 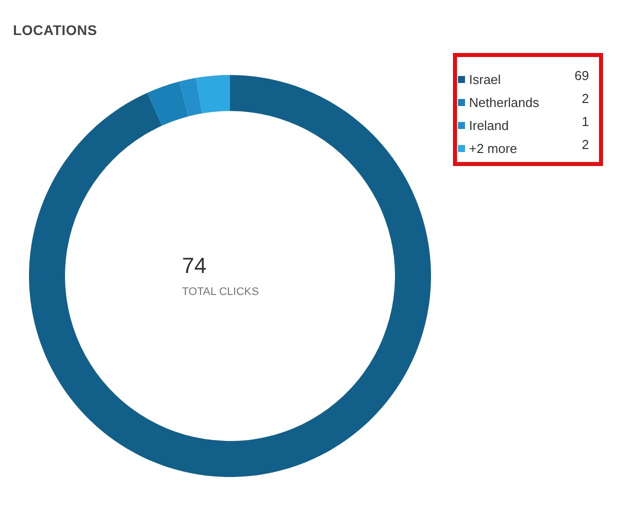 What do you see at coordinates (220, 292) in the screenshot?
I see `text: TOTAL CLICKS` at bounding box center [220, 292].